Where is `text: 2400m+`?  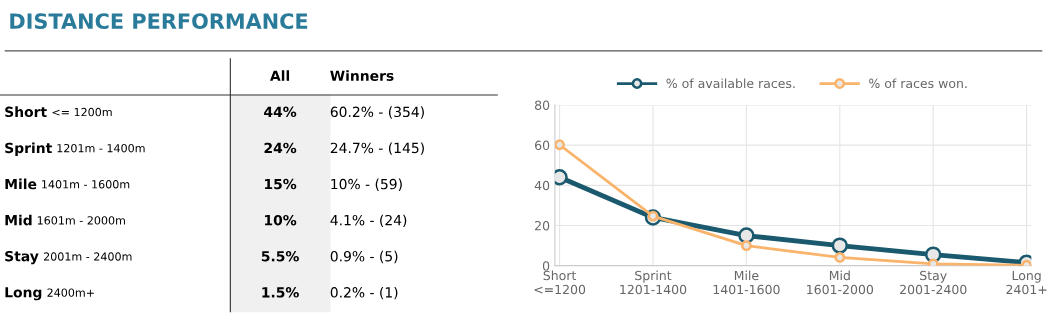
text: 2400m+ is located at coordinates (70, 292).